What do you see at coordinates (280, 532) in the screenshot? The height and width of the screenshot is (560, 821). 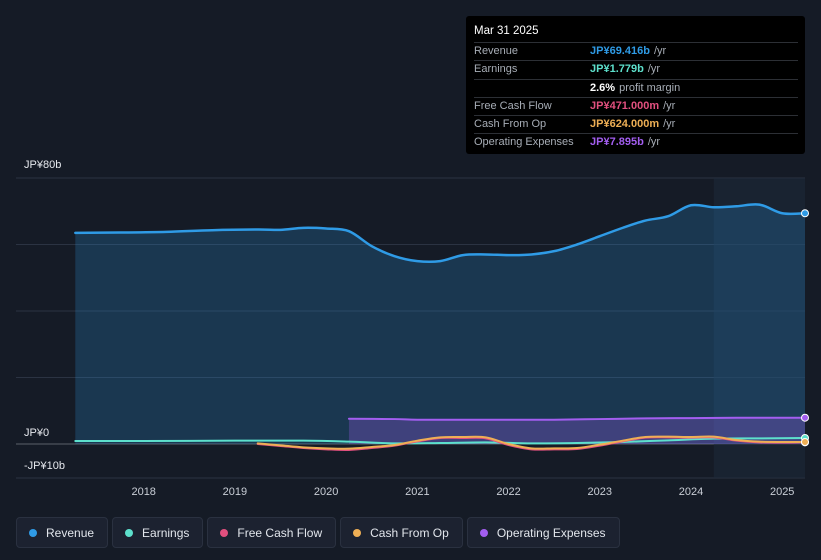 I see `legend-label: Free Cash Flow` at bounding box center [280, 532].